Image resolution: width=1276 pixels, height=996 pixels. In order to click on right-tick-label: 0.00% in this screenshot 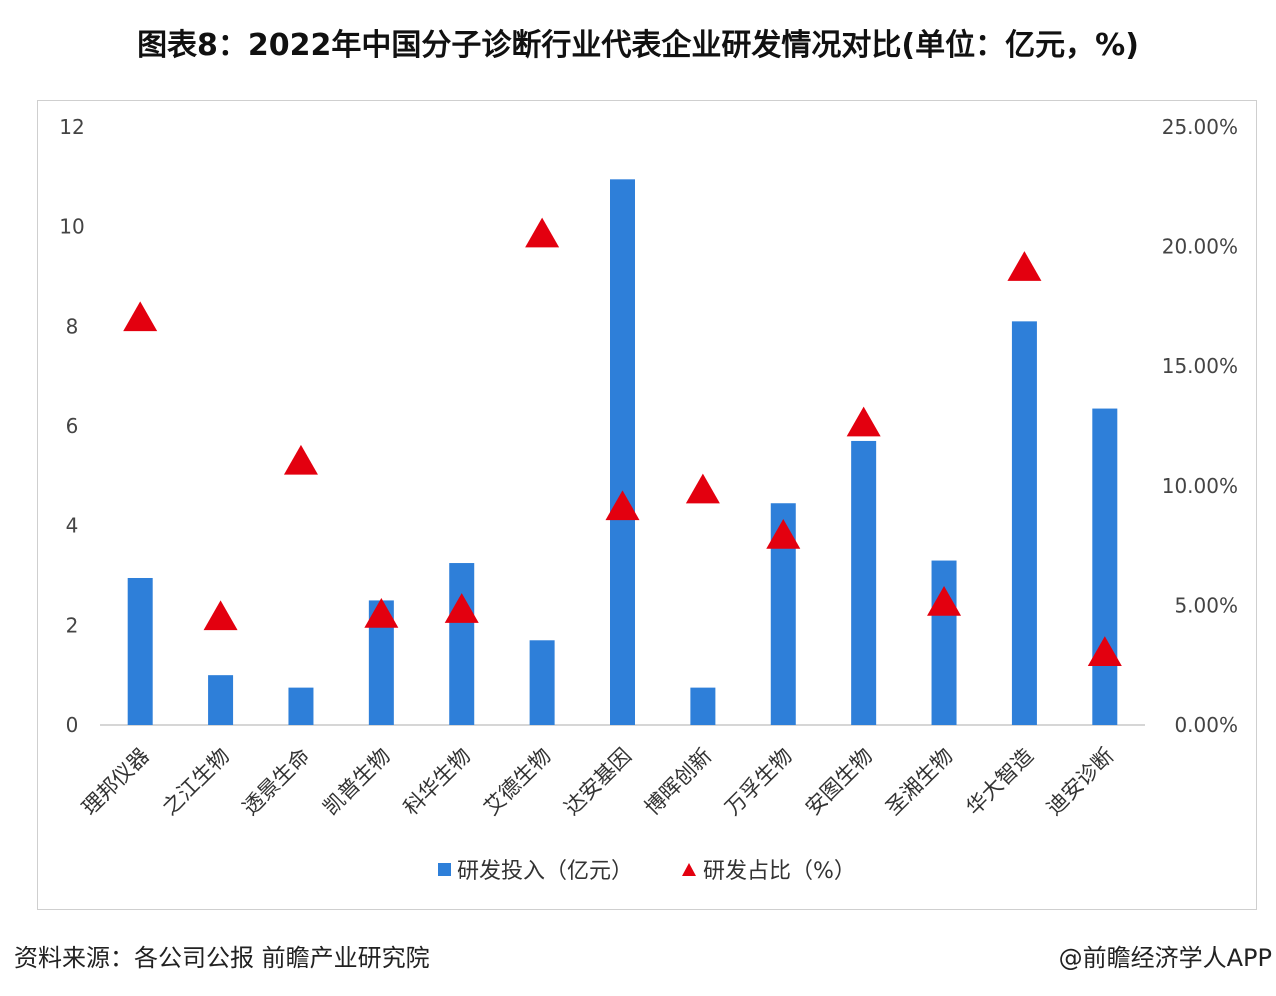, I will do `click(1206, 725)`.